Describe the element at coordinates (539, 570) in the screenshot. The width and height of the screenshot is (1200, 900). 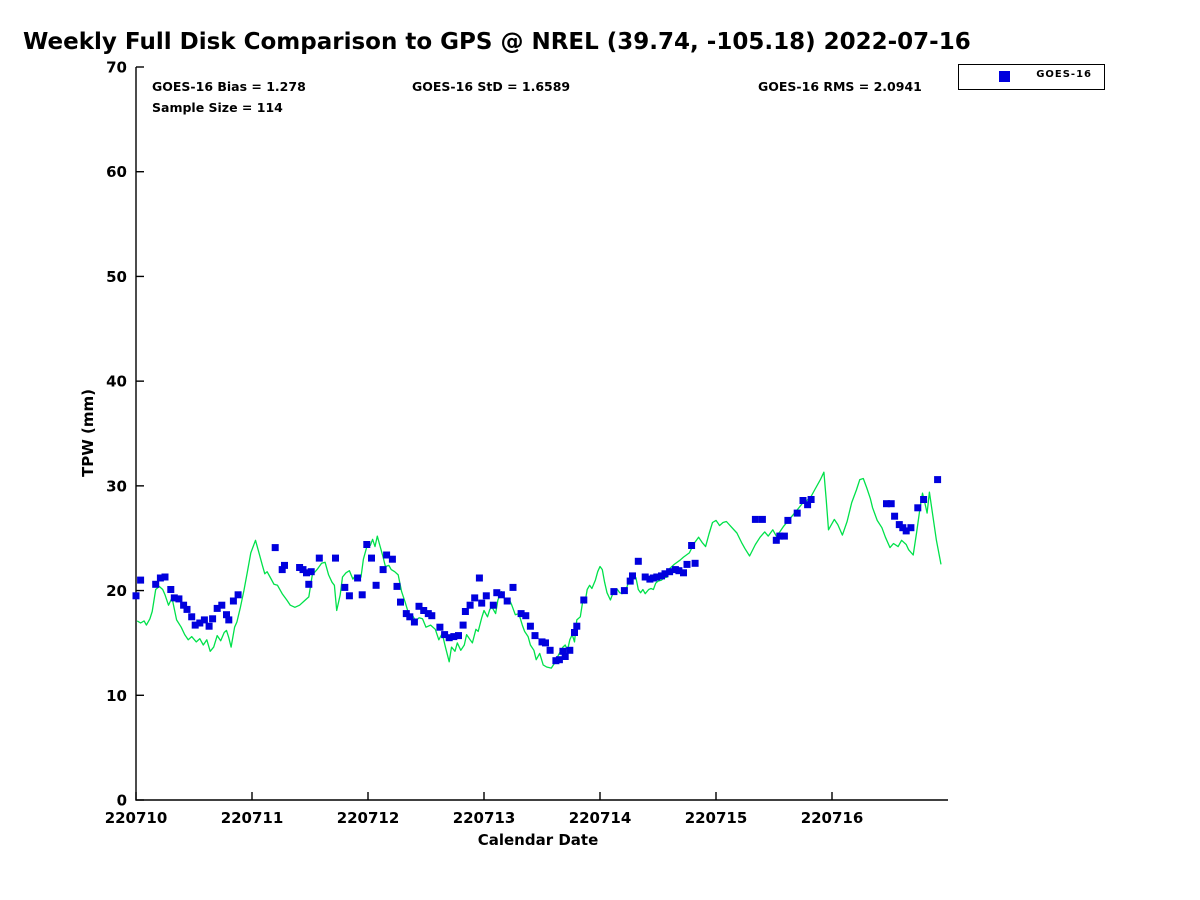
I see `gps-line` at that location.